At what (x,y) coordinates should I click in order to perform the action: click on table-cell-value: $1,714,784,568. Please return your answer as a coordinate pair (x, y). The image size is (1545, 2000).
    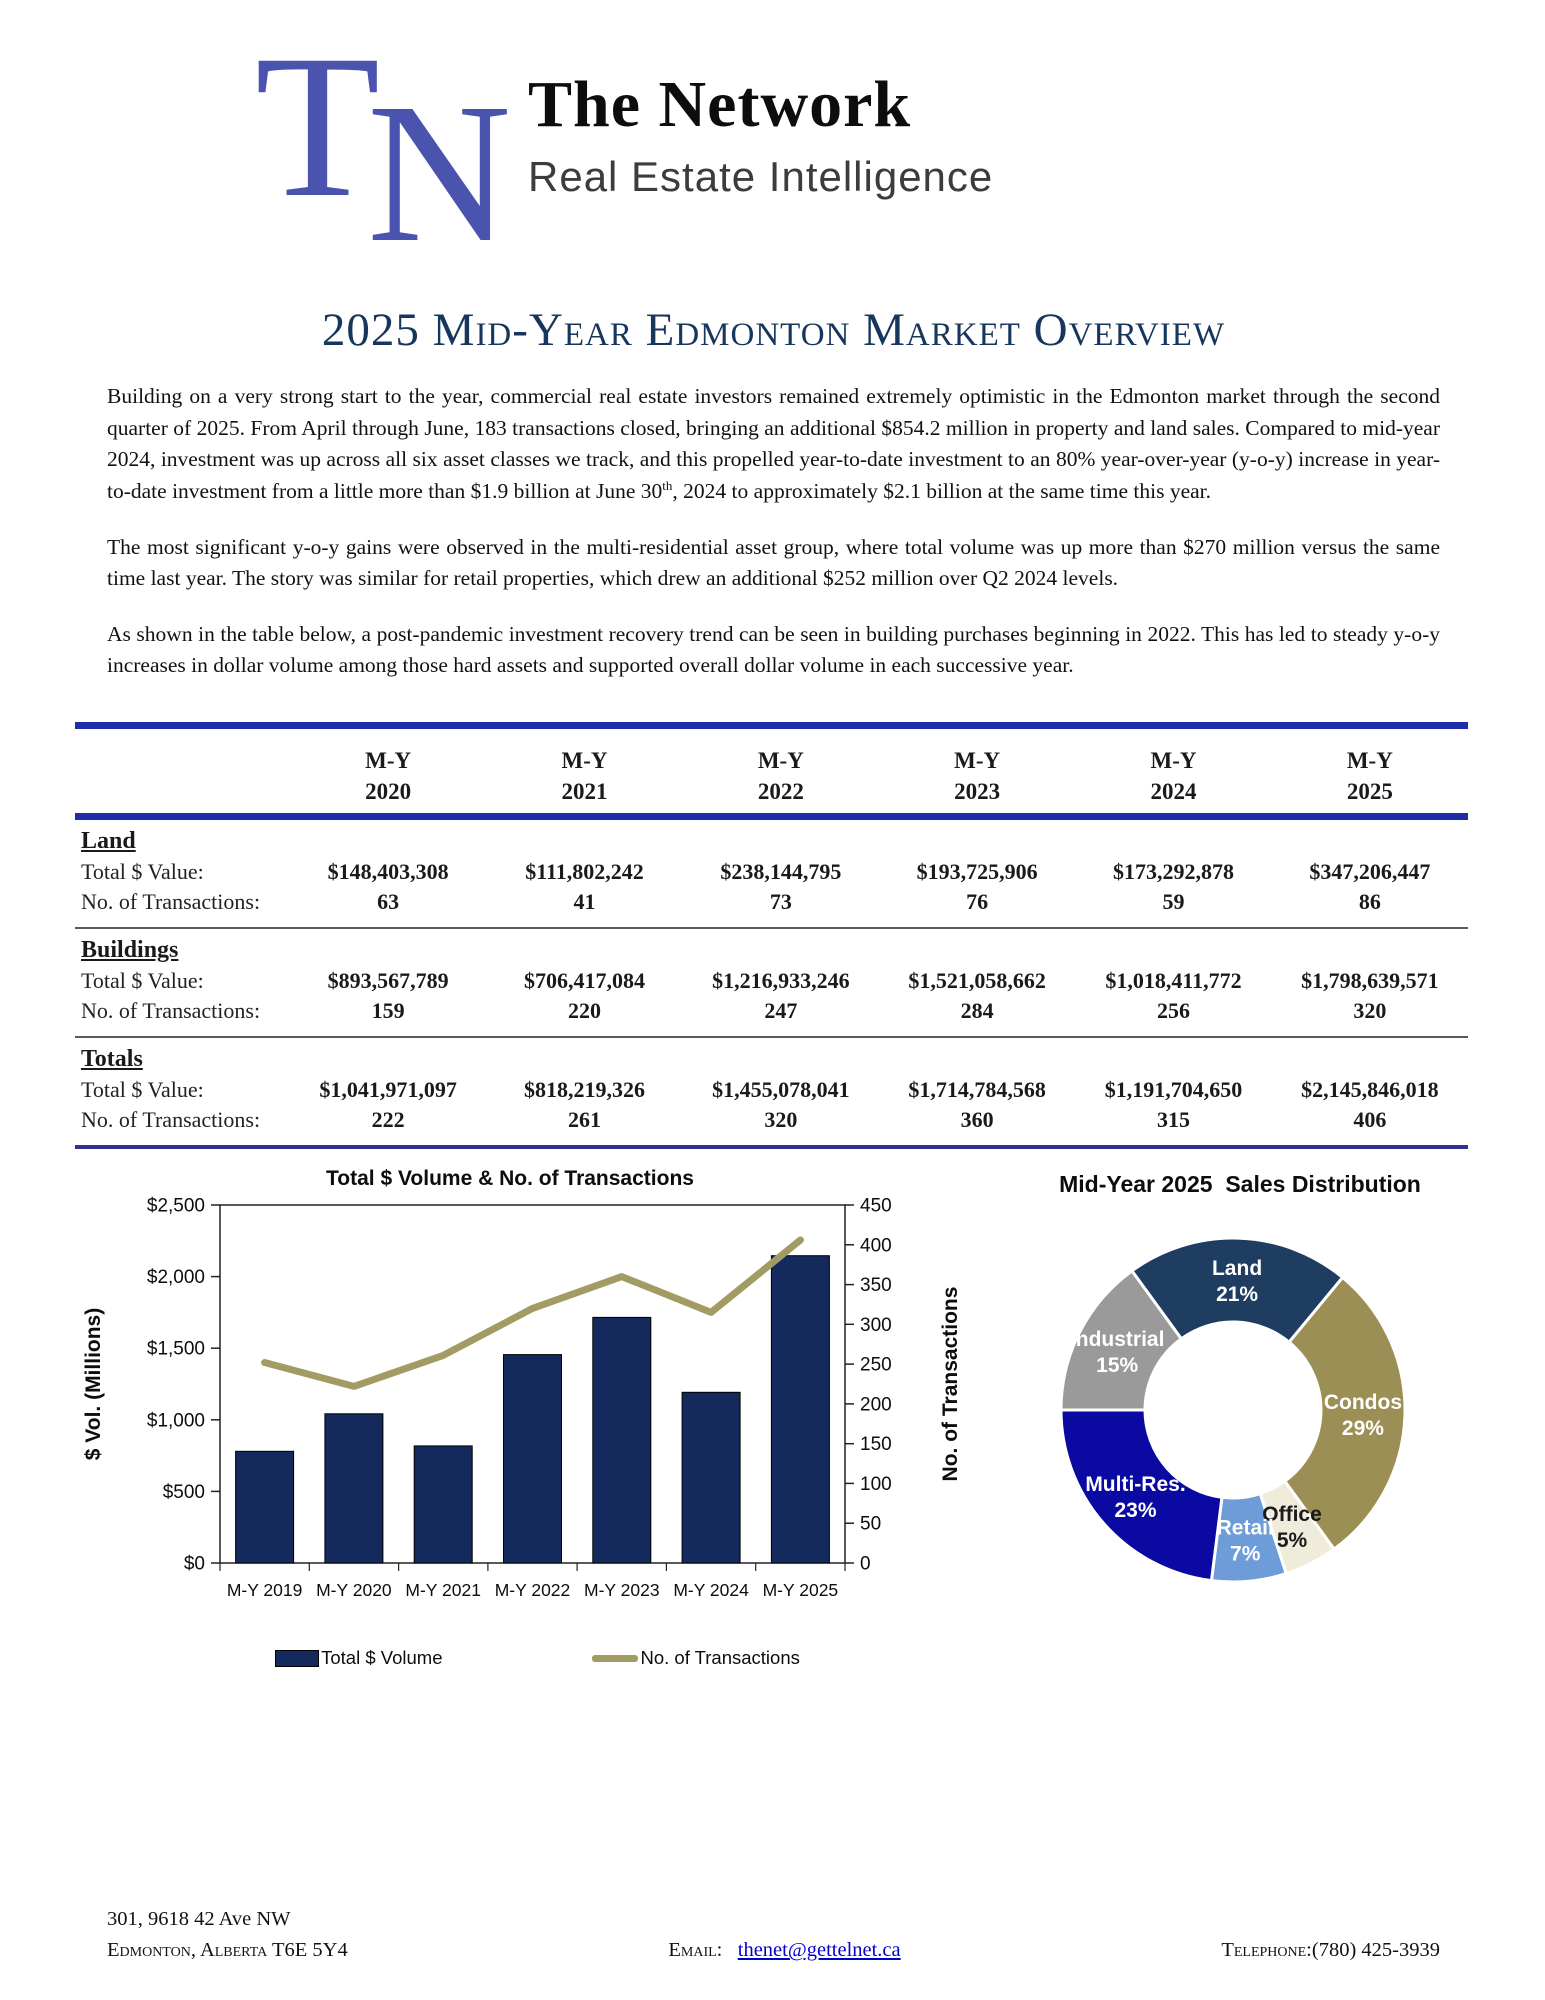
    Looking at the image, I should click on (977, 1089).